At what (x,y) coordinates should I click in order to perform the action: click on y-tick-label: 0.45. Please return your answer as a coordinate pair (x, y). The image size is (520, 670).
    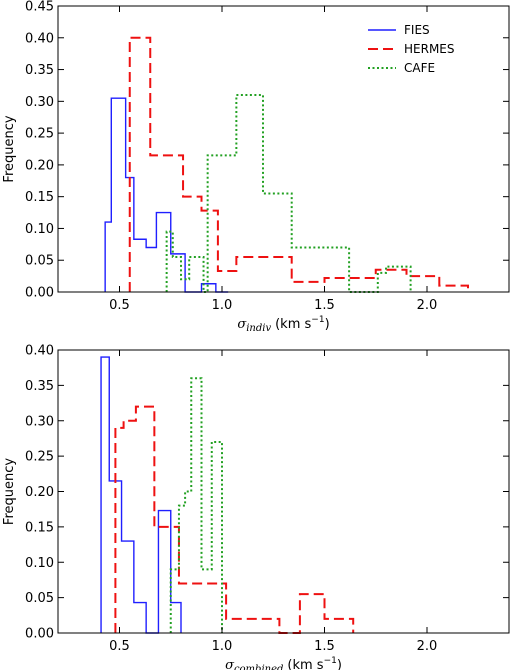
    Looking at the image, I should click on (39, 7).